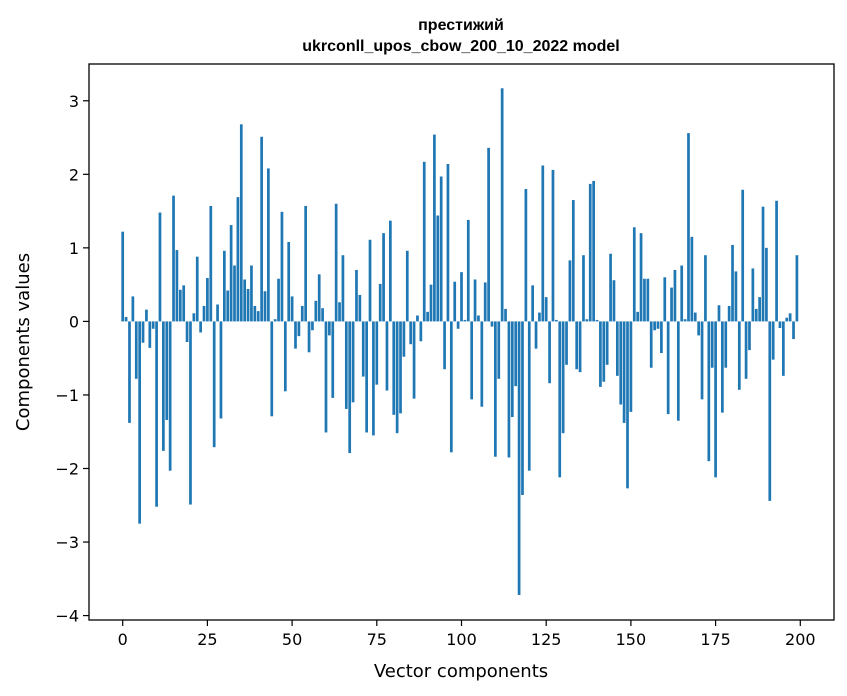 The image size is (847, 696). I want to click on y-tick-label: −3, so click(67, 542).